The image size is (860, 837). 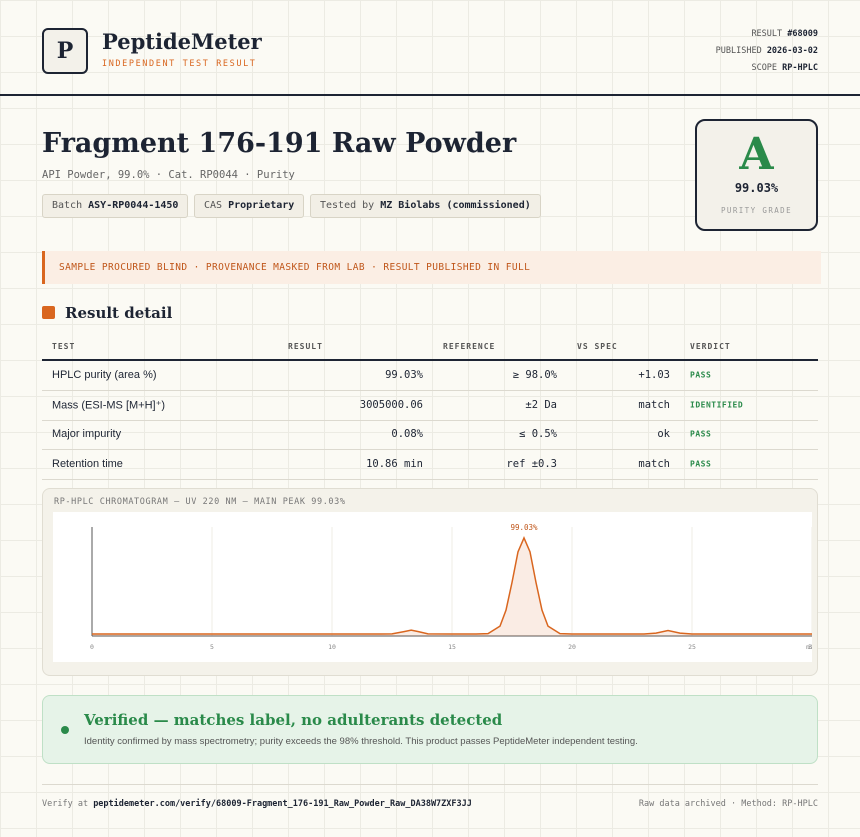 What do you see at coordinates (64, 346) in the screenshot?
I see `column-header: TEST` at bounding box center [64, 346].